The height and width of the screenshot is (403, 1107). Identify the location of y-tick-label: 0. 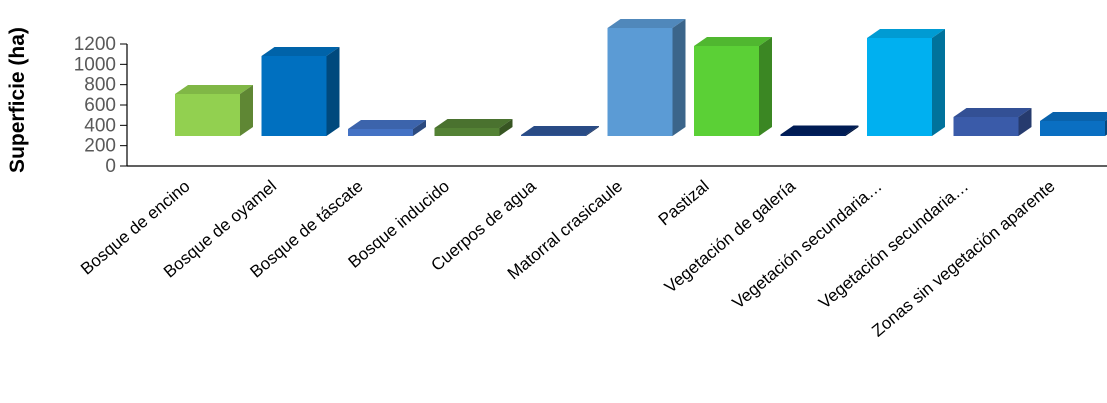
(110, 166).